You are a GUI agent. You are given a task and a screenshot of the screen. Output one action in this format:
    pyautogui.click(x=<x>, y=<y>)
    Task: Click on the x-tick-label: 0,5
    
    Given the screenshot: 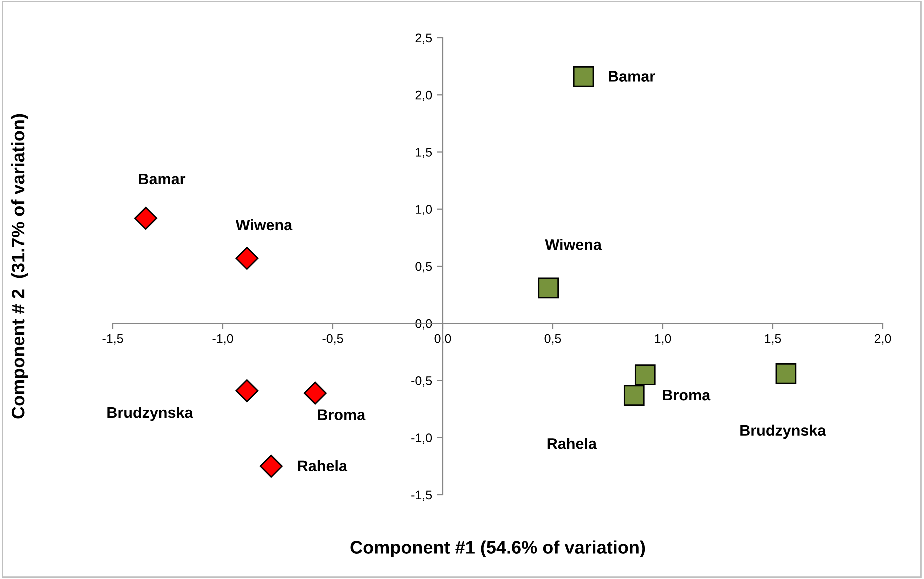 What is the action you would take?
    pyautogui.click(x=553, y=339)
    